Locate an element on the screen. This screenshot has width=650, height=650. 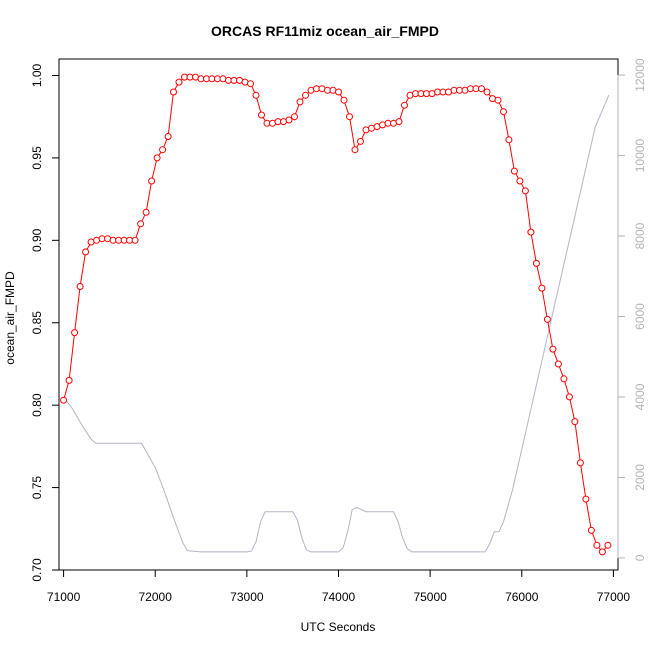
y-tick-label: 0.80 is located at coordinates (37, 405).